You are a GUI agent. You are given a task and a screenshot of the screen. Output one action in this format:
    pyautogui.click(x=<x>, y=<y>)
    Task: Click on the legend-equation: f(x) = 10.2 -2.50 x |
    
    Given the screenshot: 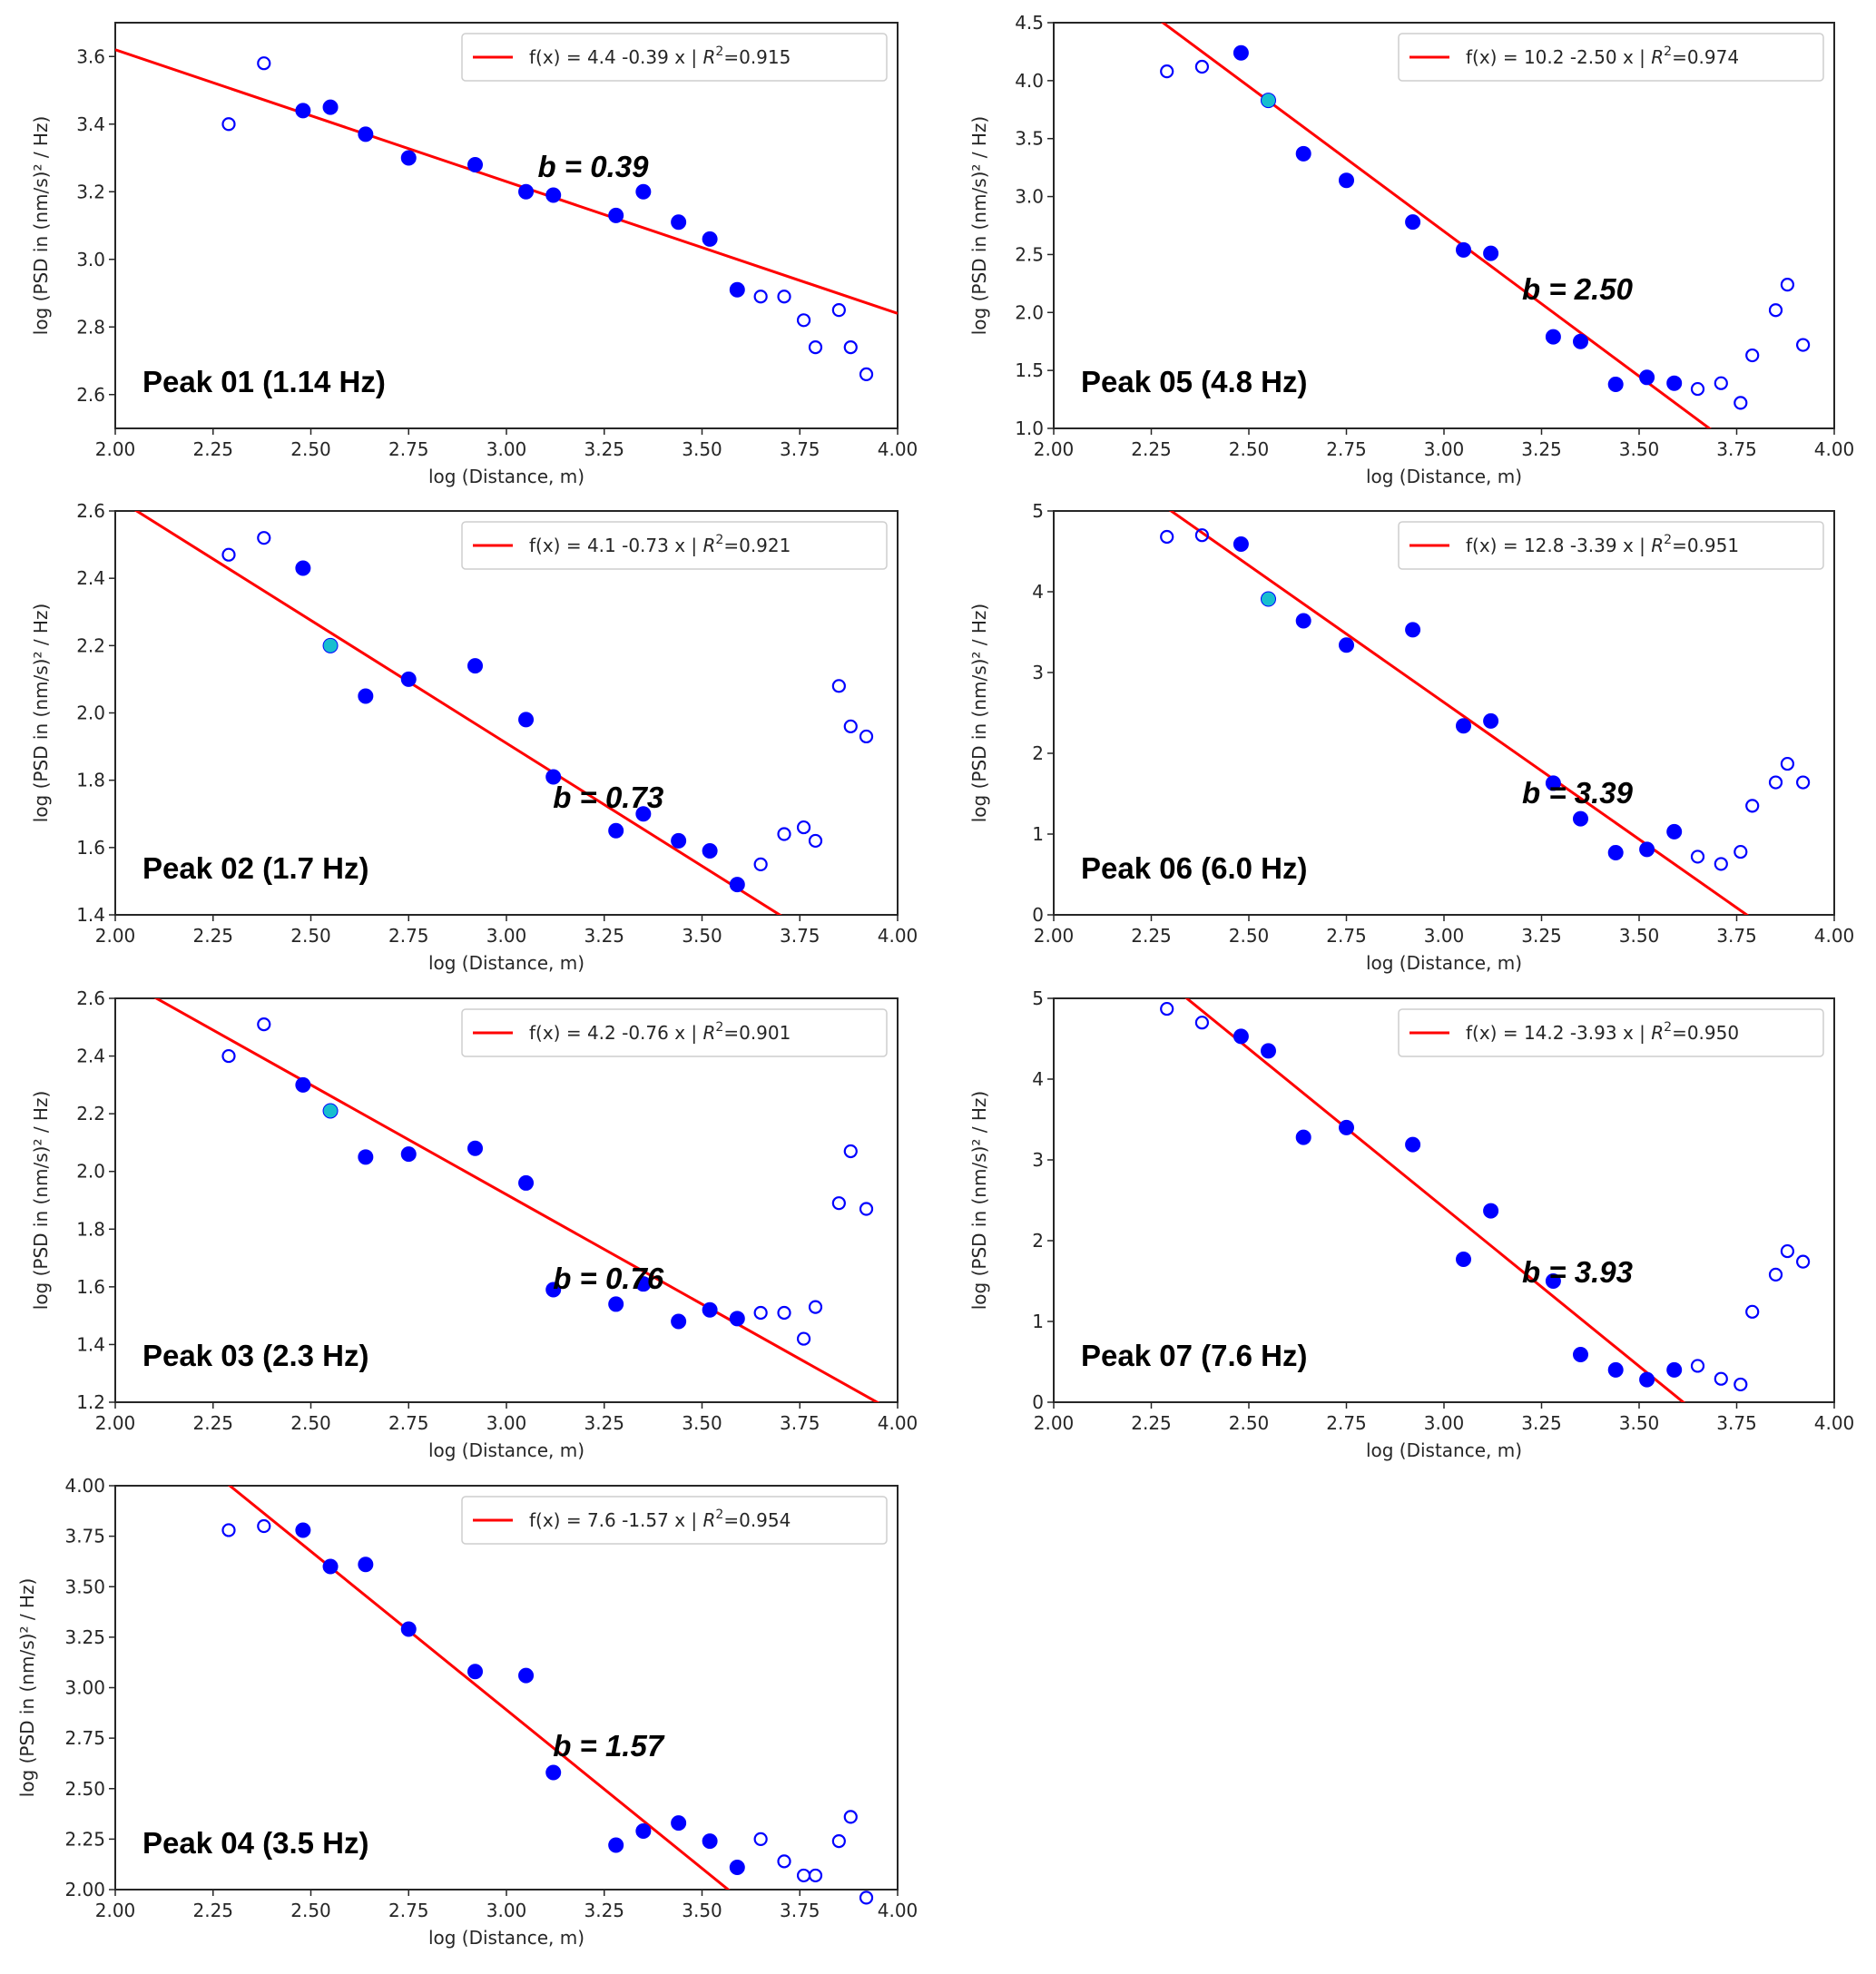 What is the action you would take?
    pyautogui.click(x=1559, y=57)
    